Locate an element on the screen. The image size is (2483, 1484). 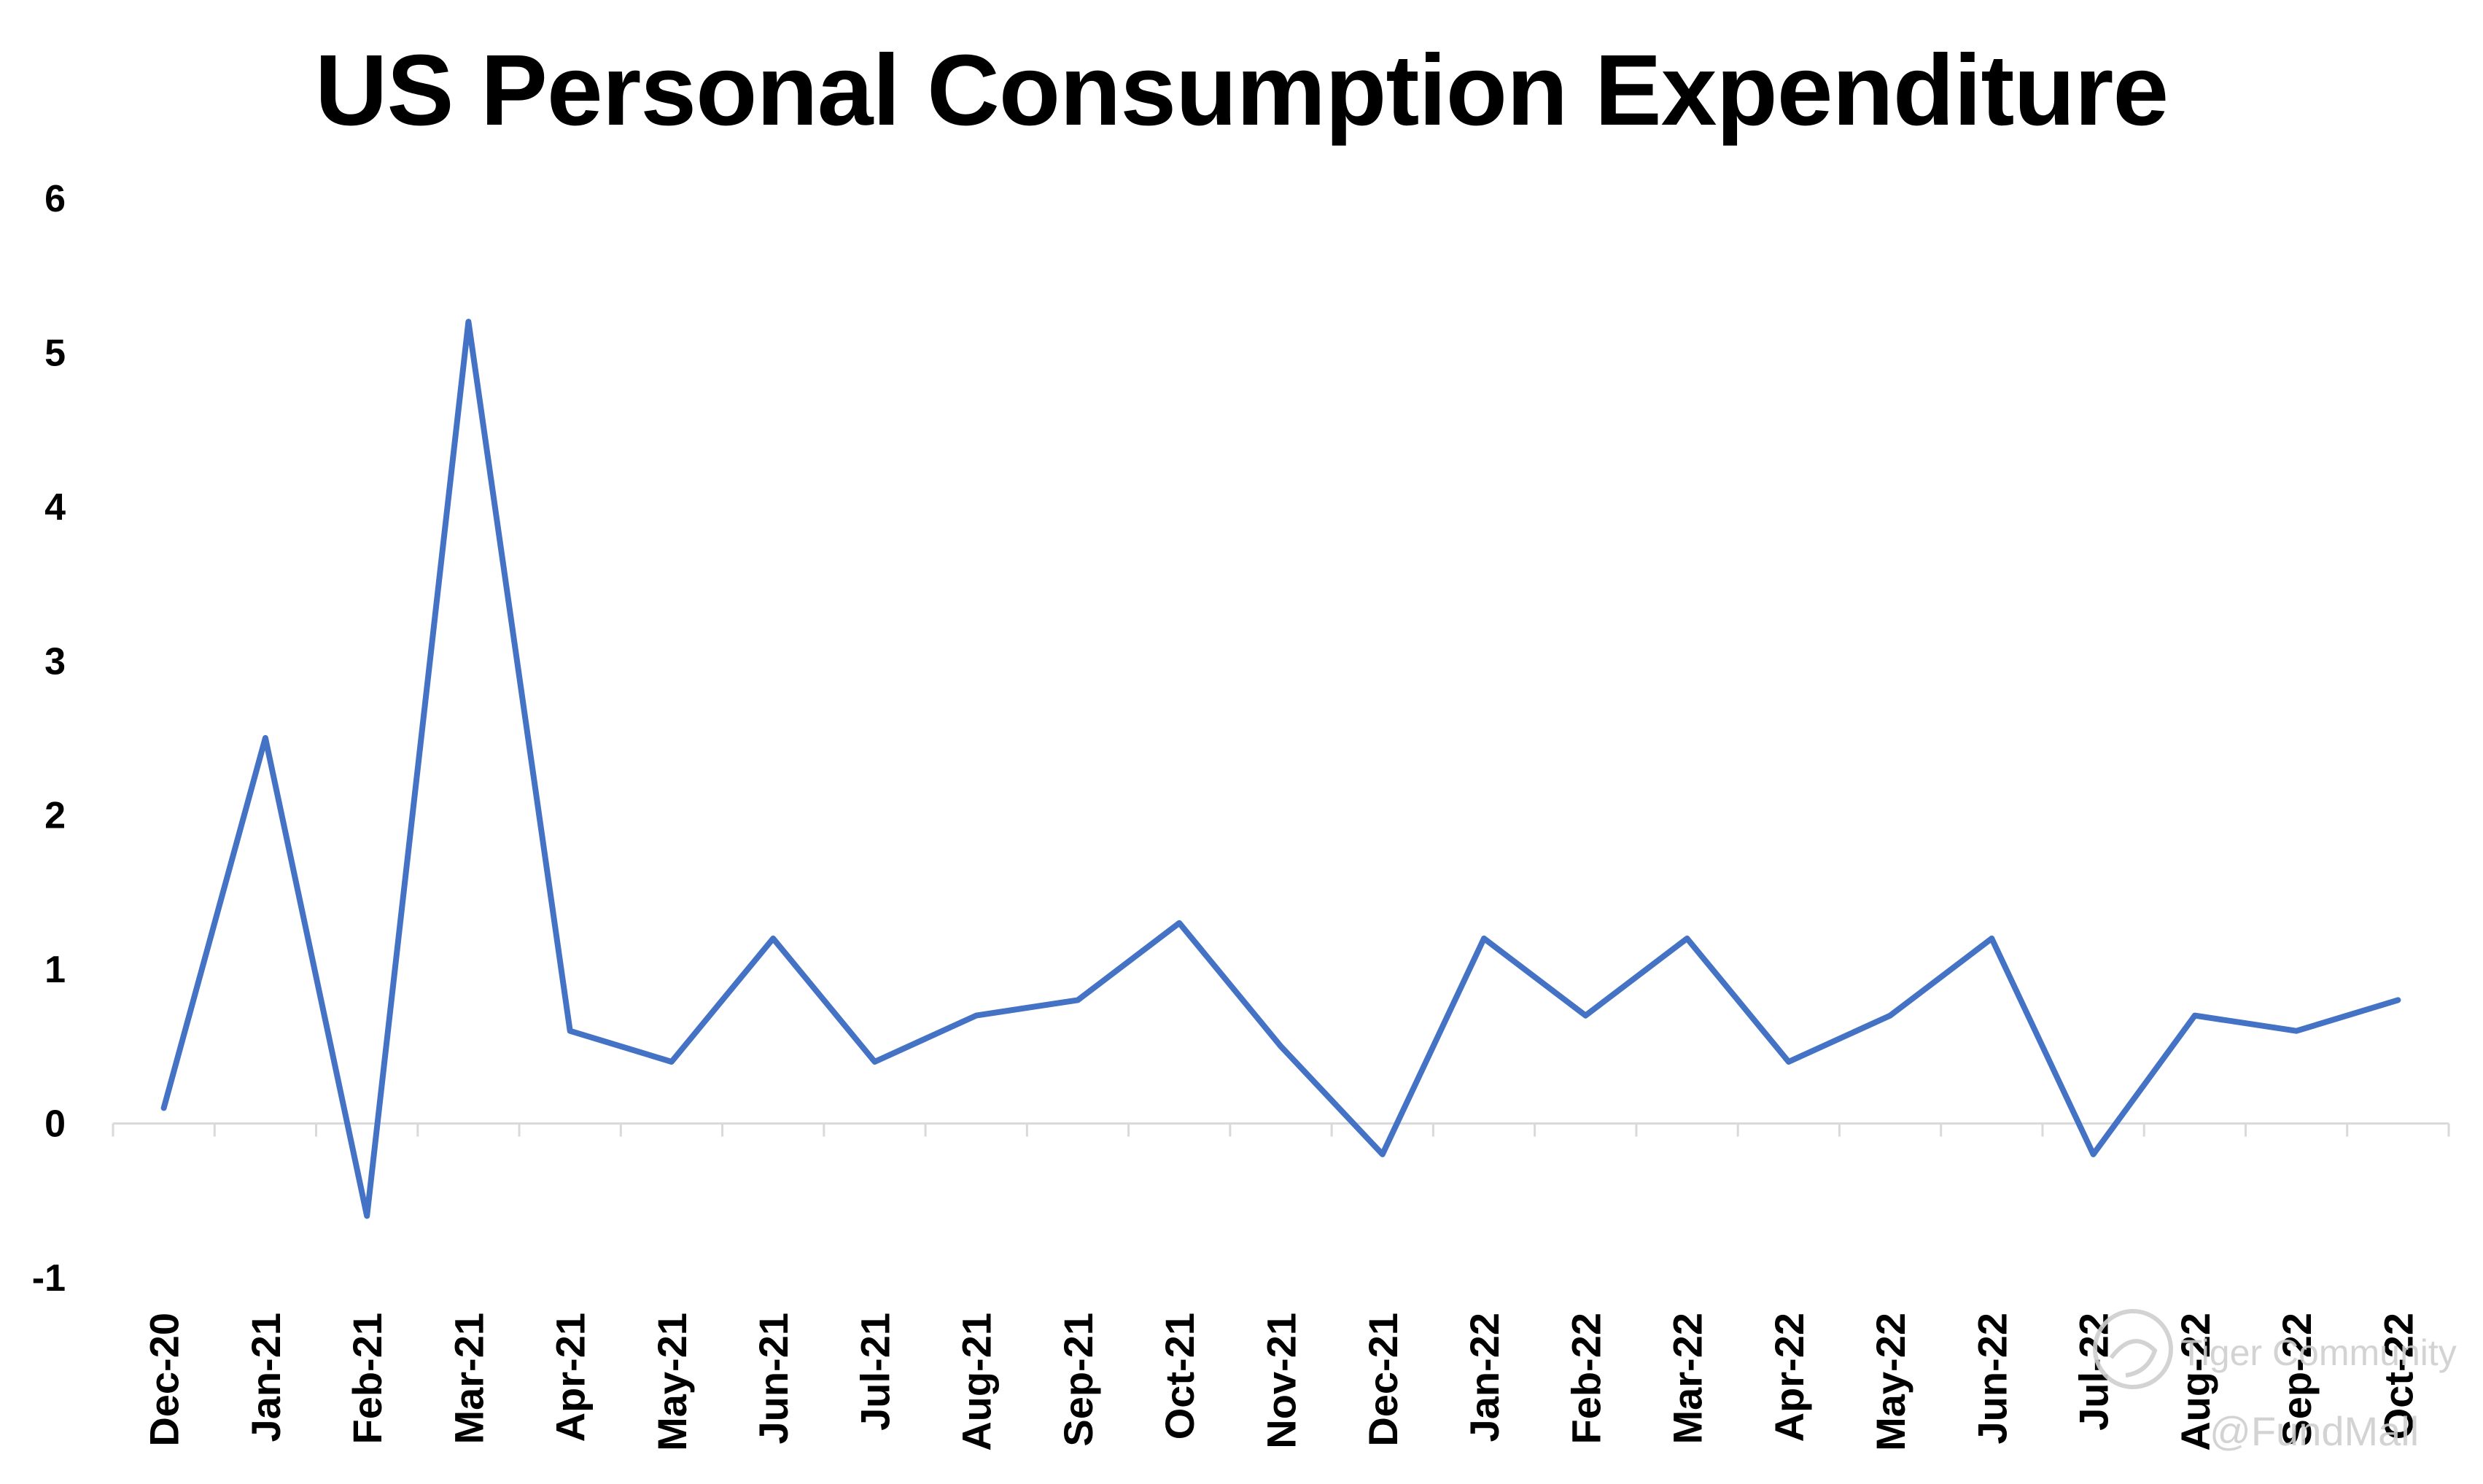
x-tick-label: Jul-21 is located at coordinates (875, 1372).